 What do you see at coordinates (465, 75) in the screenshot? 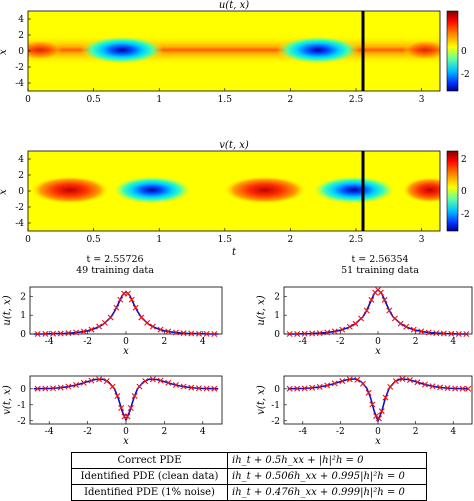
I see `heatmap-u-colorbar-tick: -2` at bounding box center [465, 75].